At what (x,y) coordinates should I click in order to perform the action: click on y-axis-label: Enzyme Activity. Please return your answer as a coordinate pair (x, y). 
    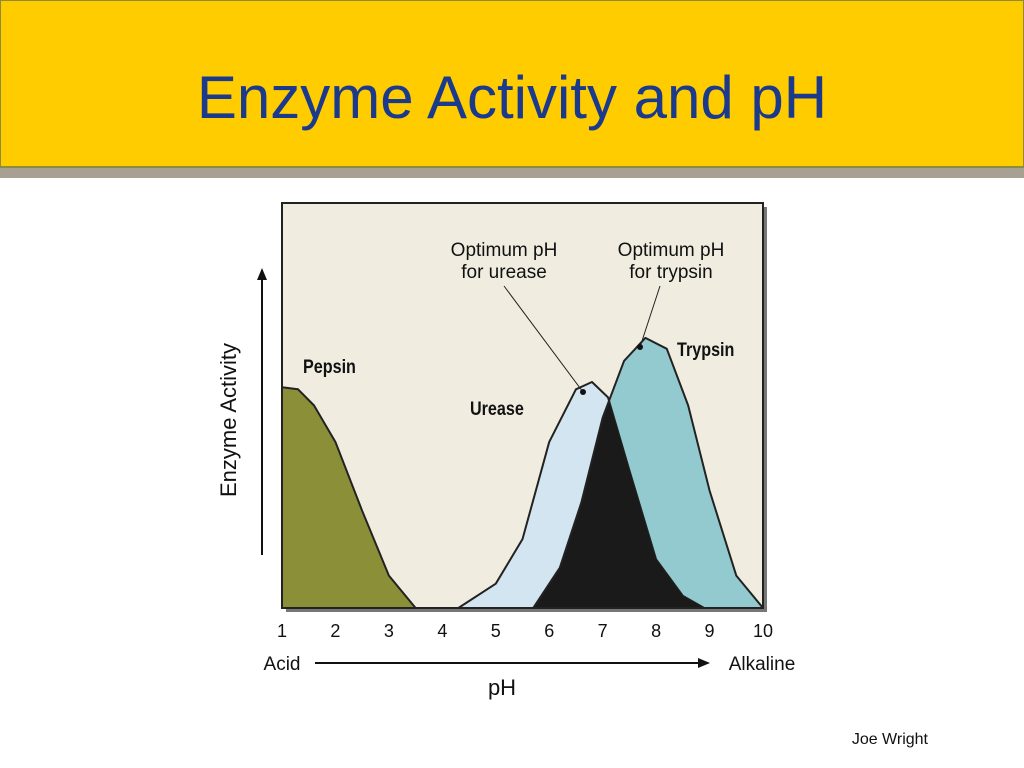
    Looking at the image, I should click on (228, 420).